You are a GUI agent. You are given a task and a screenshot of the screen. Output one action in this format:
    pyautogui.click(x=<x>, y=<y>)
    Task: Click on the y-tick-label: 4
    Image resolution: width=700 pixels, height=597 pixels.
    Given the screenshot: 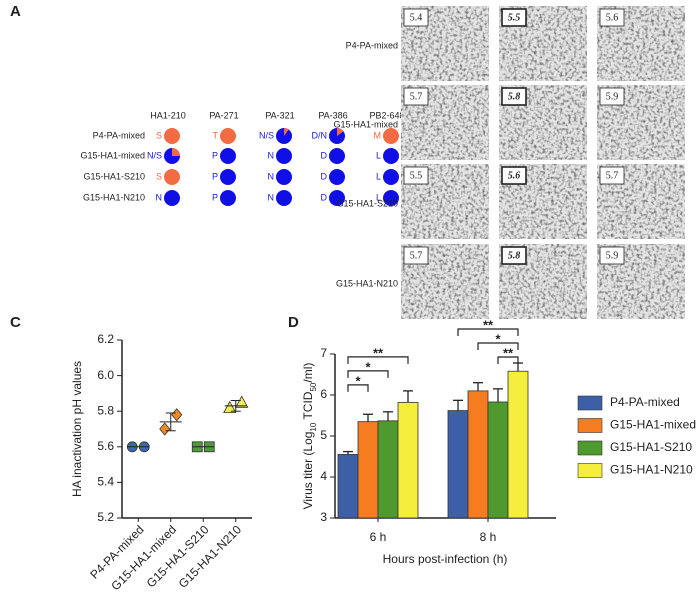 What is the action you would take?
    pyautogui.click(x=323, y=476)
    